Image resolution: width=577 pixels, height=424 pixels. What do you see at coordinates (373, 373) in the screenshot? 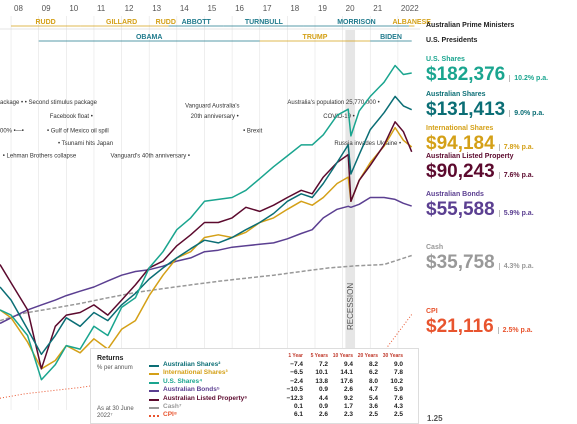
I see `returns-cell: 6.2` at bounding box center [373, 373].